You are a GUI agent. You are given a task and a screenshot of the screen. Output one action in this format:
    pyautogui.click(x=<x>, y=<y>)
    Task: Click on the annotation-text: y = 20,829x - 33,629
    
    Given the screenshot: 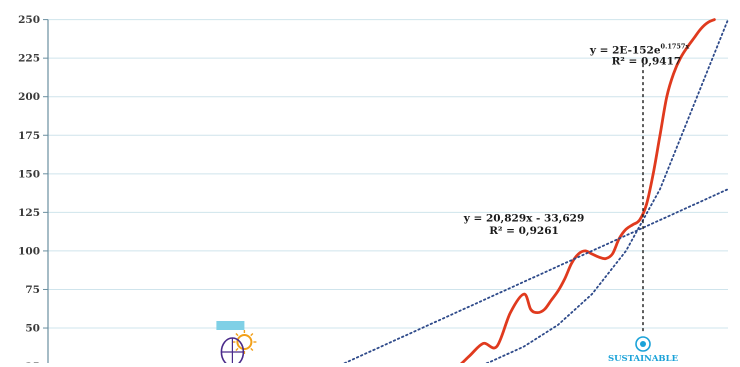 What is the action you would take?
    pyautogui.click(x=524, y=219)
    